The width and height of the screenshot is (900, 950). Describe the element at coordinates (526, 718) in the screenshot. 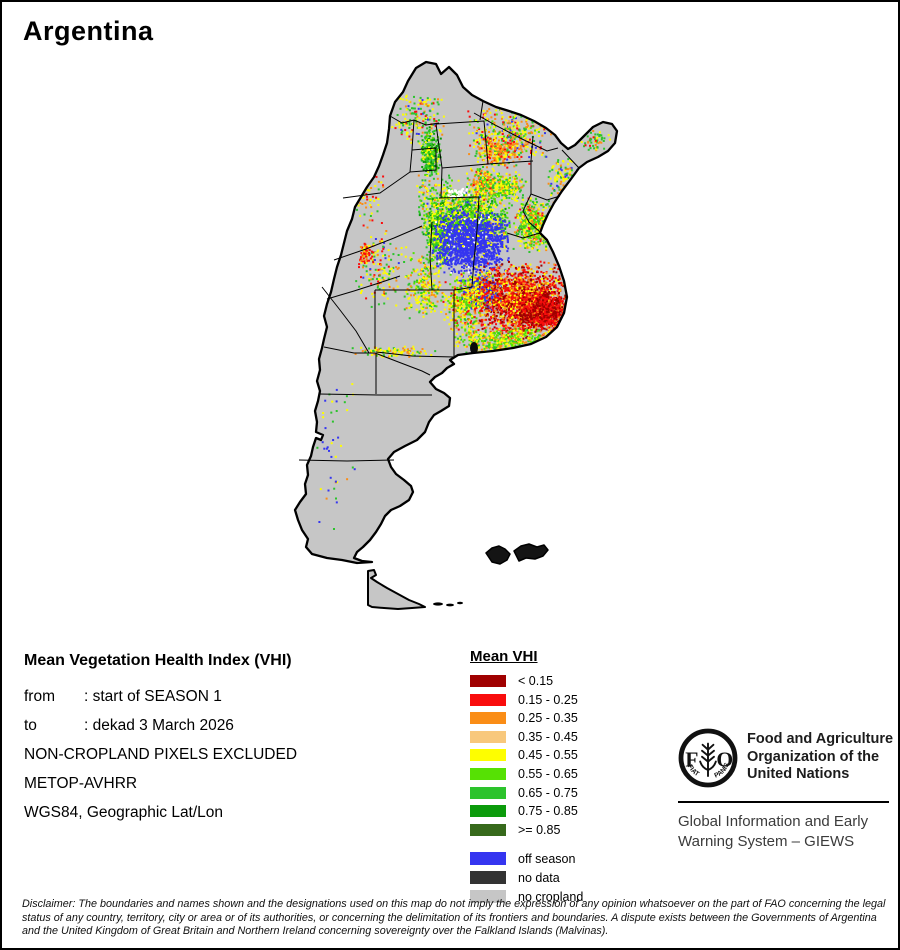

I see `legend-item: 0.25 - 0.35` at that location.